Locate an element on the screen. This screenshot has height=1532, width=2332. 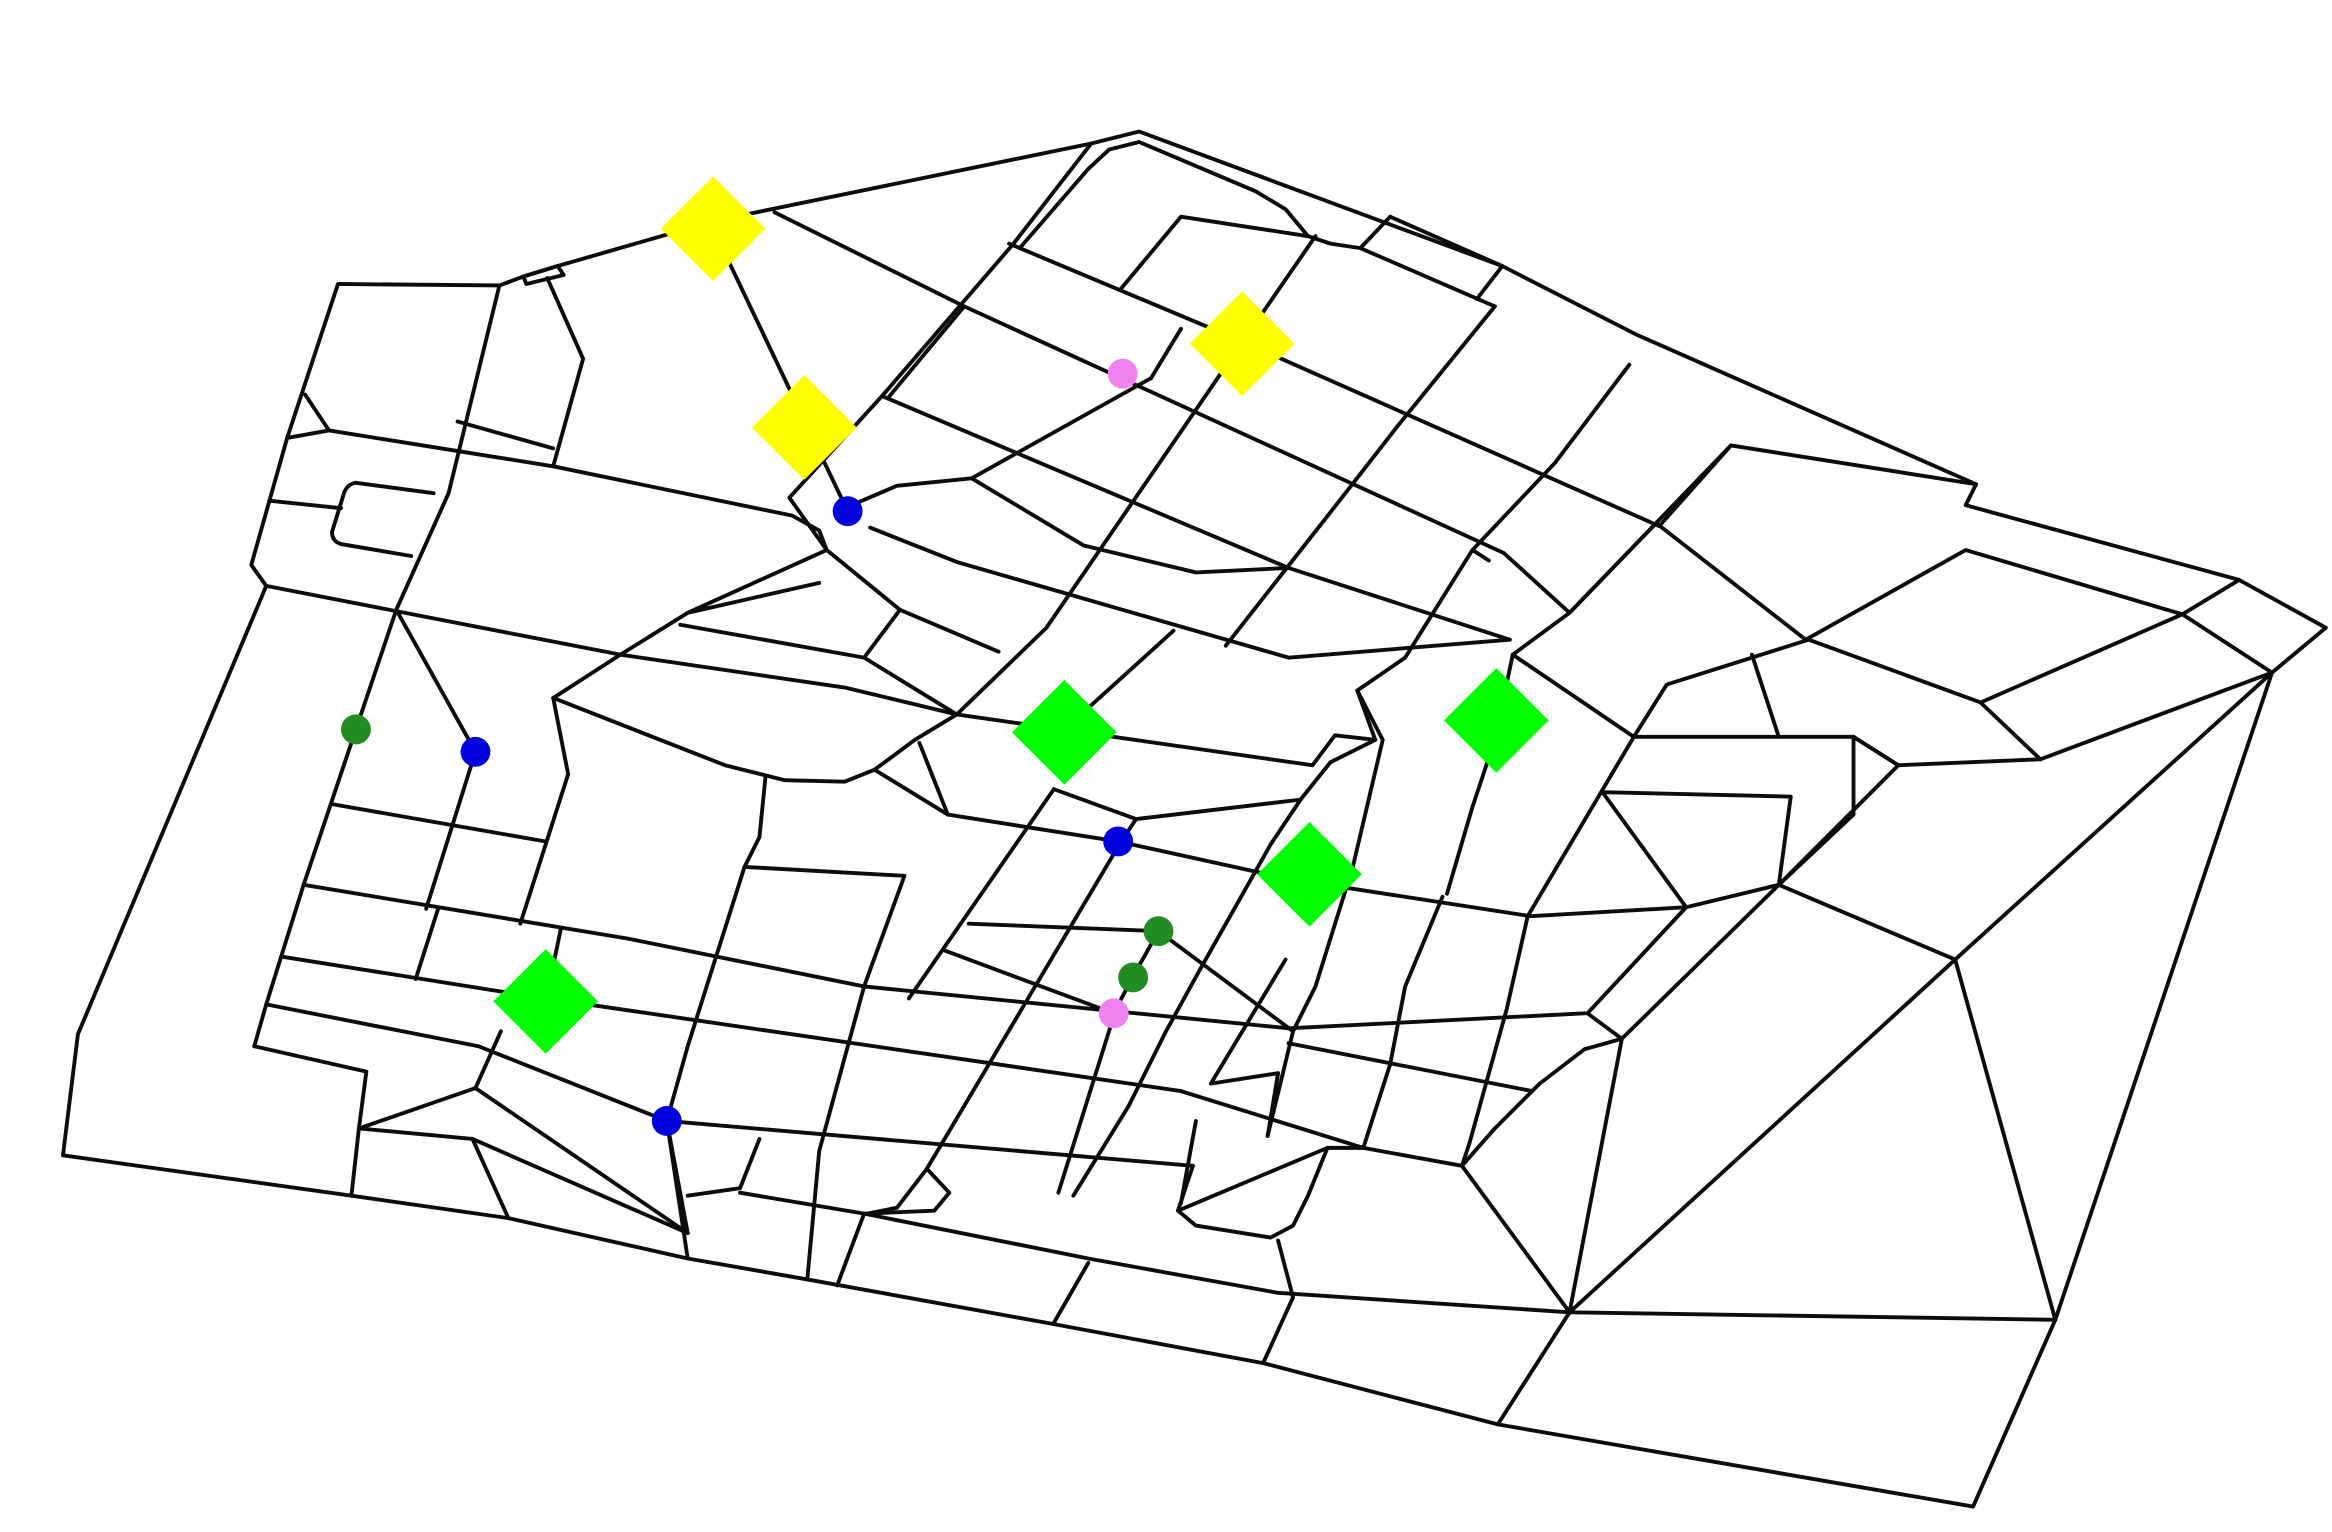
road-link-south is located at coordinates (677, 1177).